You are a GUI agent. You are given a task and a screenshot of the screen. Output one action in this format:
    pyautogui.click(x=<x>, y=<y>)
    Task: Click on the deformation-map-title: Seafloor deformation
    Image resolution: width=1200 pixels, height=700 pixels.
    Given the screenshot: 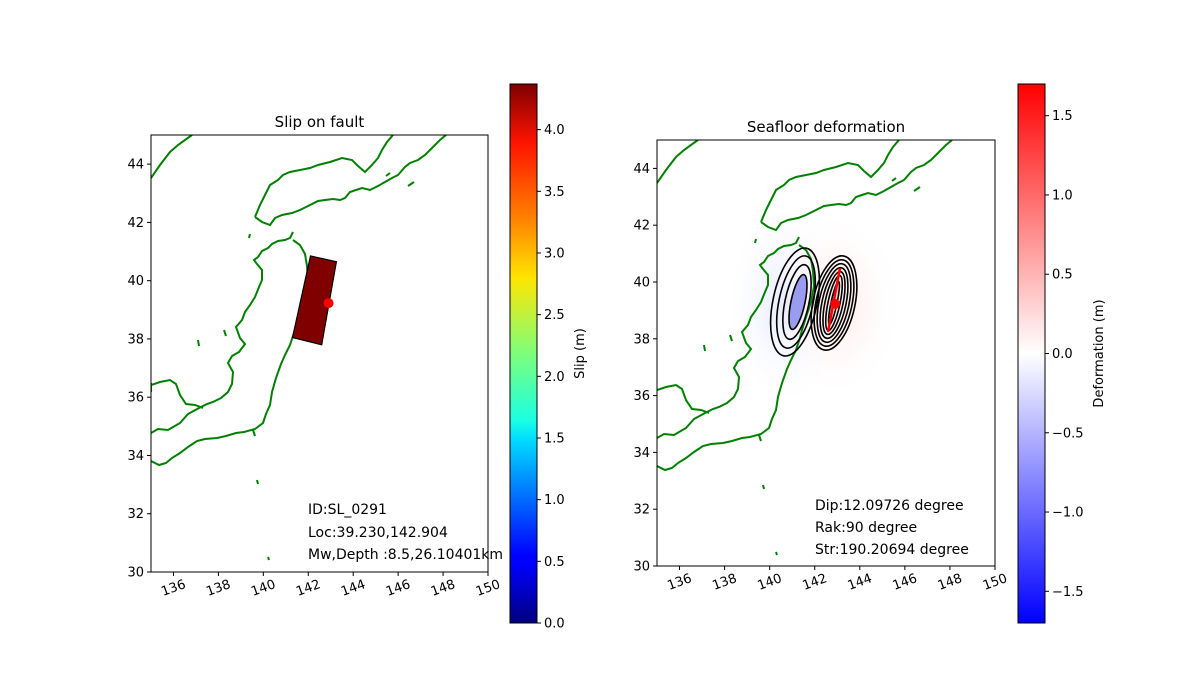 What is the action you would take?
    pyautogui.click(x=826, y=127)
    